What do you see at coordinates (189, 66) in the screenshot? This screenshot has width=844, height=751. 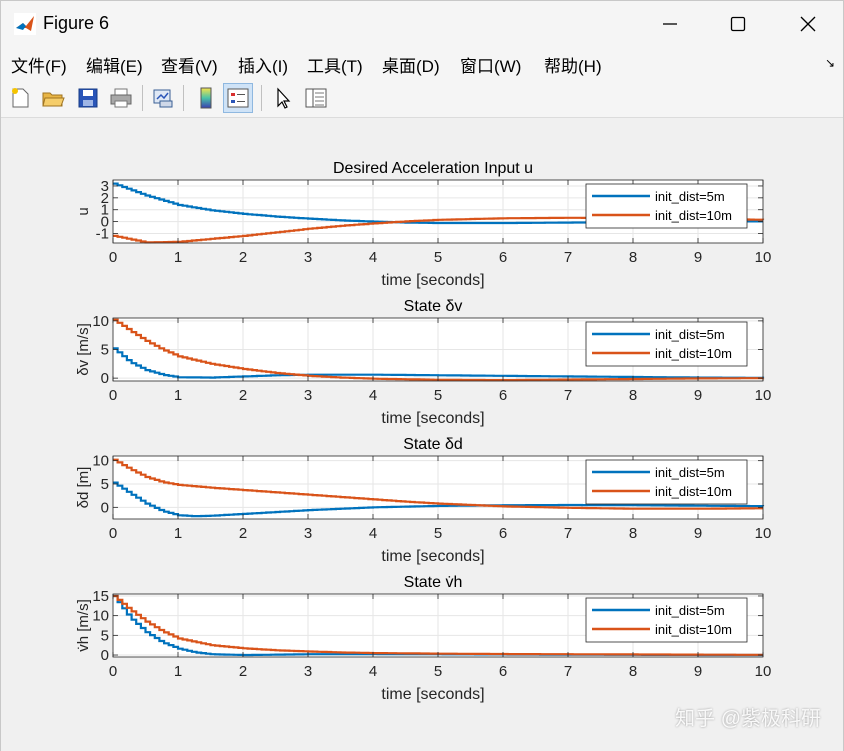 I see `menu-view: 查看(V)` at bounding box center [189, 66].